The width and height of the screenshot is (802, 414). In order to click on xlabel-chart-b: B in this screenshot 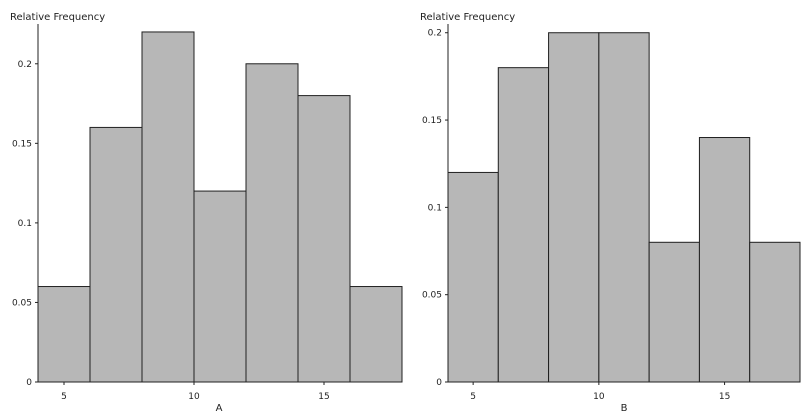, I will do `click(624, 408)`.